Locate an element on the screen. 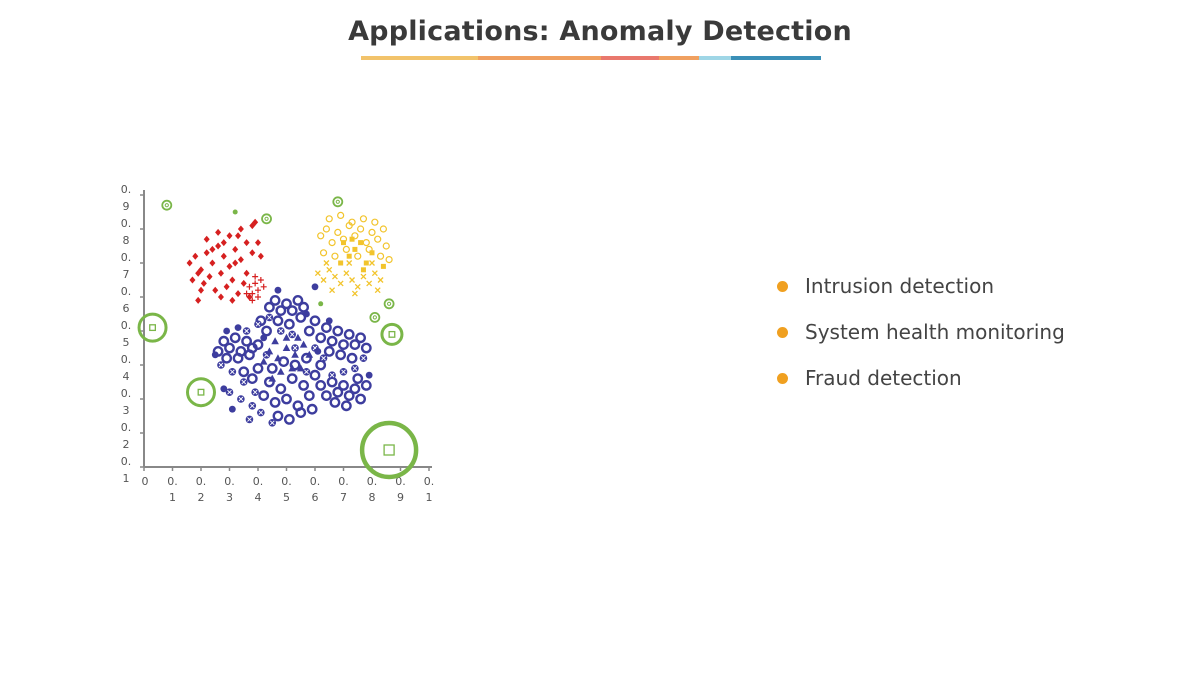  x-tick-label: 4 is located at coordinates (258, 497).